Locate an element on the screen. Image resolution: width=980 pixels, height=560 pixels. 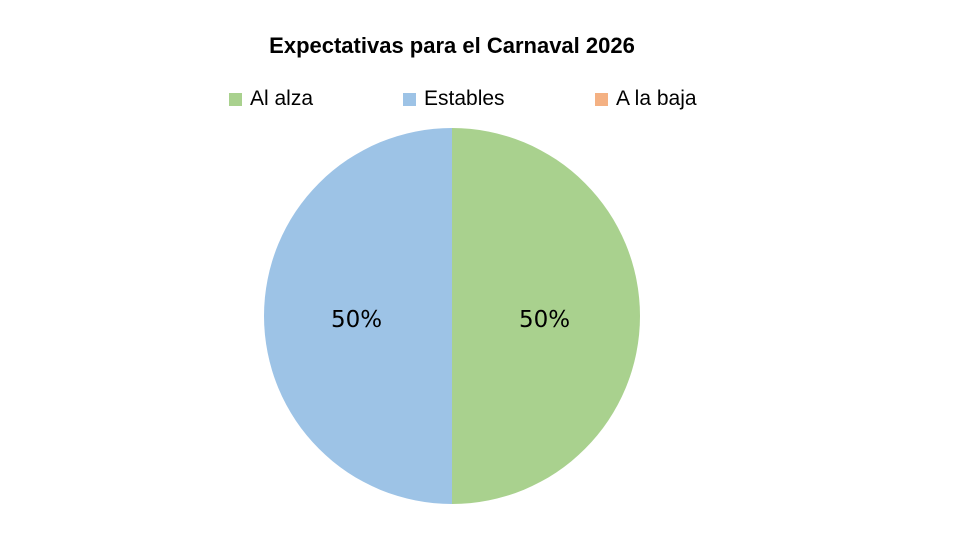
slice-label-al-alza: 50% is located at coordinates (545, 320).